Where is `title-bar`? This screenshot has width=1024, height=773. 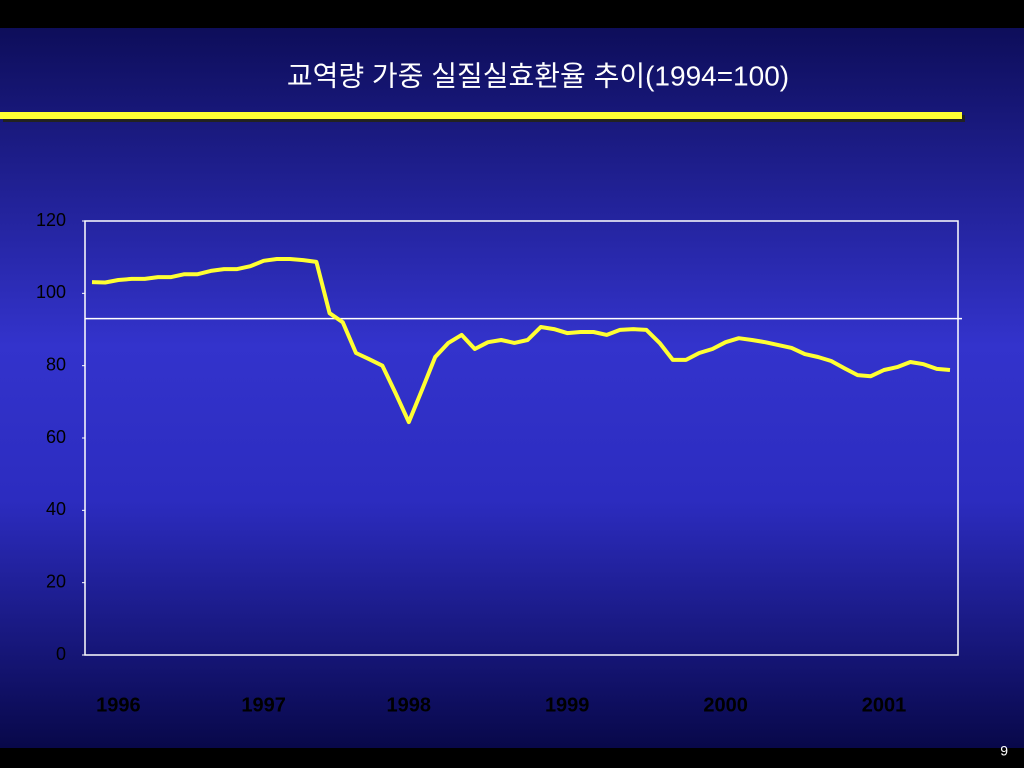
title-bar is located at coordinates (481, 115).